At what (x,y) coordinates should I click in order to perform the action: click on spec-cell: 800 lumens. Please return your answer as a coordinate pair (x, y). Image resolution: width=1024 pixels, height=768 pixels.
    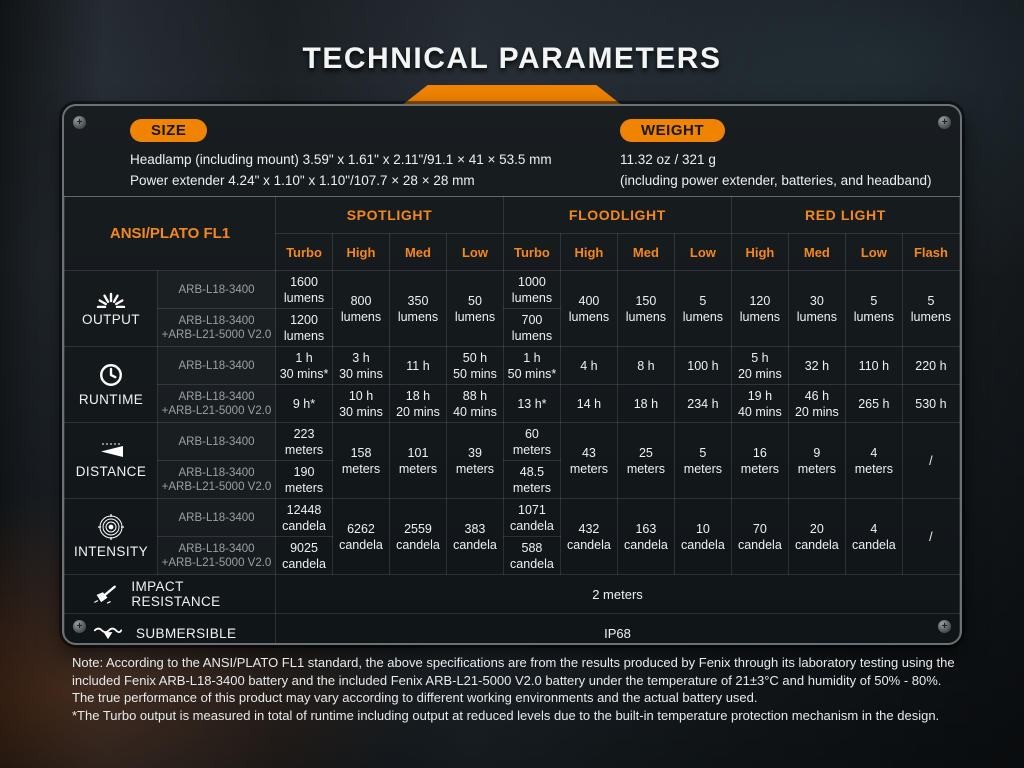
    Looking at the image, I should click on (361, 308).